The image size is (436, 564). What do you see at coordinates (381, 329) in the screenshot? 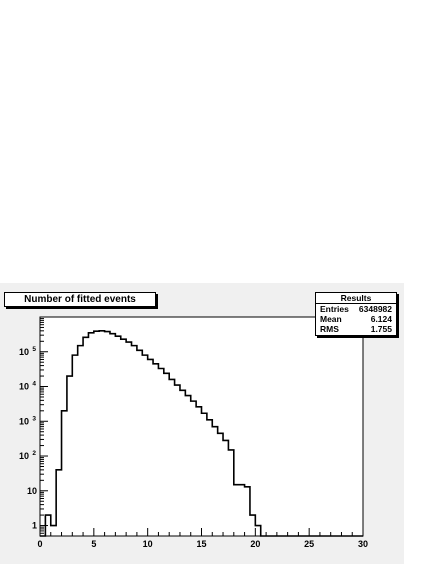
I see `stats-value: 1.755` at bounding box center [381, 329].